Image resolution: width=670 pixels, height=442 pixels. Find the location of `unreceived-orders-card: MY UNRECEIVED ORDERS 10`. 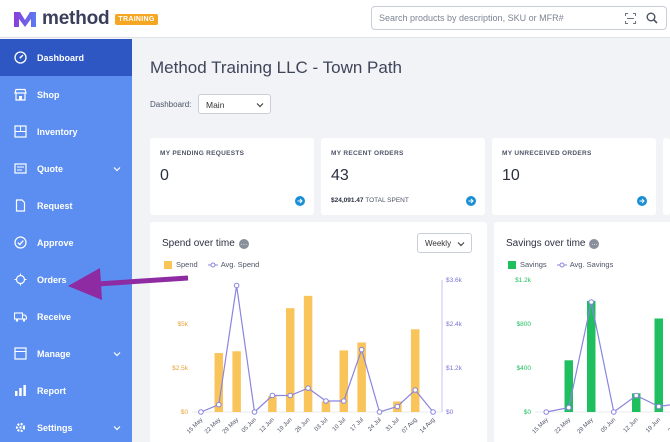

unreceived-orders-card: MY UNRECEIVED ORDERS 10 is located at coordinates (574, 176).